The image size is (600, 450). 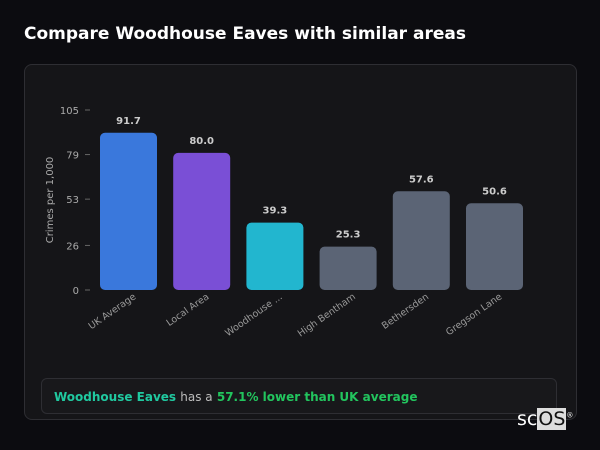 I want to click on bar-value-label: 80.0, so click(x=201, y=141).